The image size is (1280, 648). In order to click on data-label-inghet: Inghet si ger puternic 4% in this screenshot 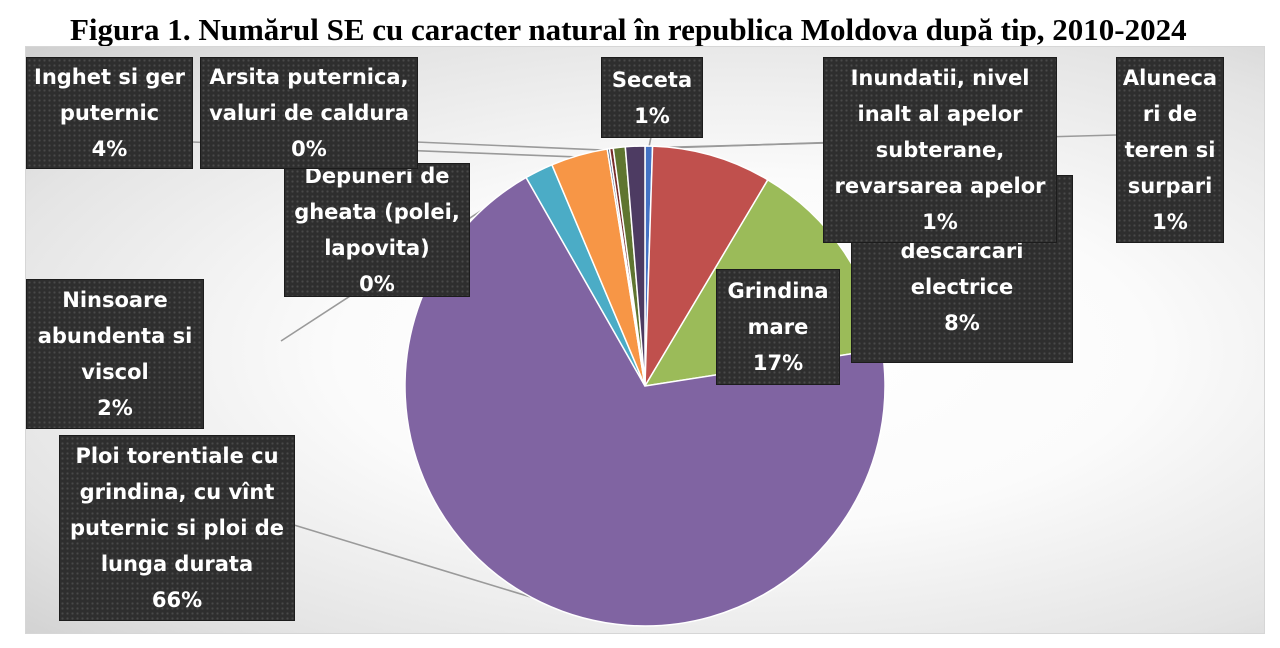, I will do `click(109, 113)`.